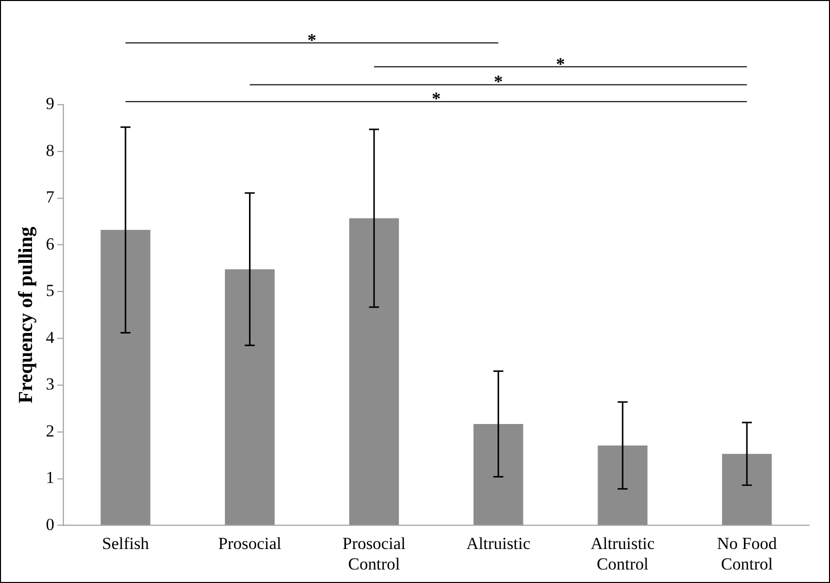 The height and width of the screenshot is (583, 830). I want to click on x-tick-label: Prosocial, so click(250, 543).